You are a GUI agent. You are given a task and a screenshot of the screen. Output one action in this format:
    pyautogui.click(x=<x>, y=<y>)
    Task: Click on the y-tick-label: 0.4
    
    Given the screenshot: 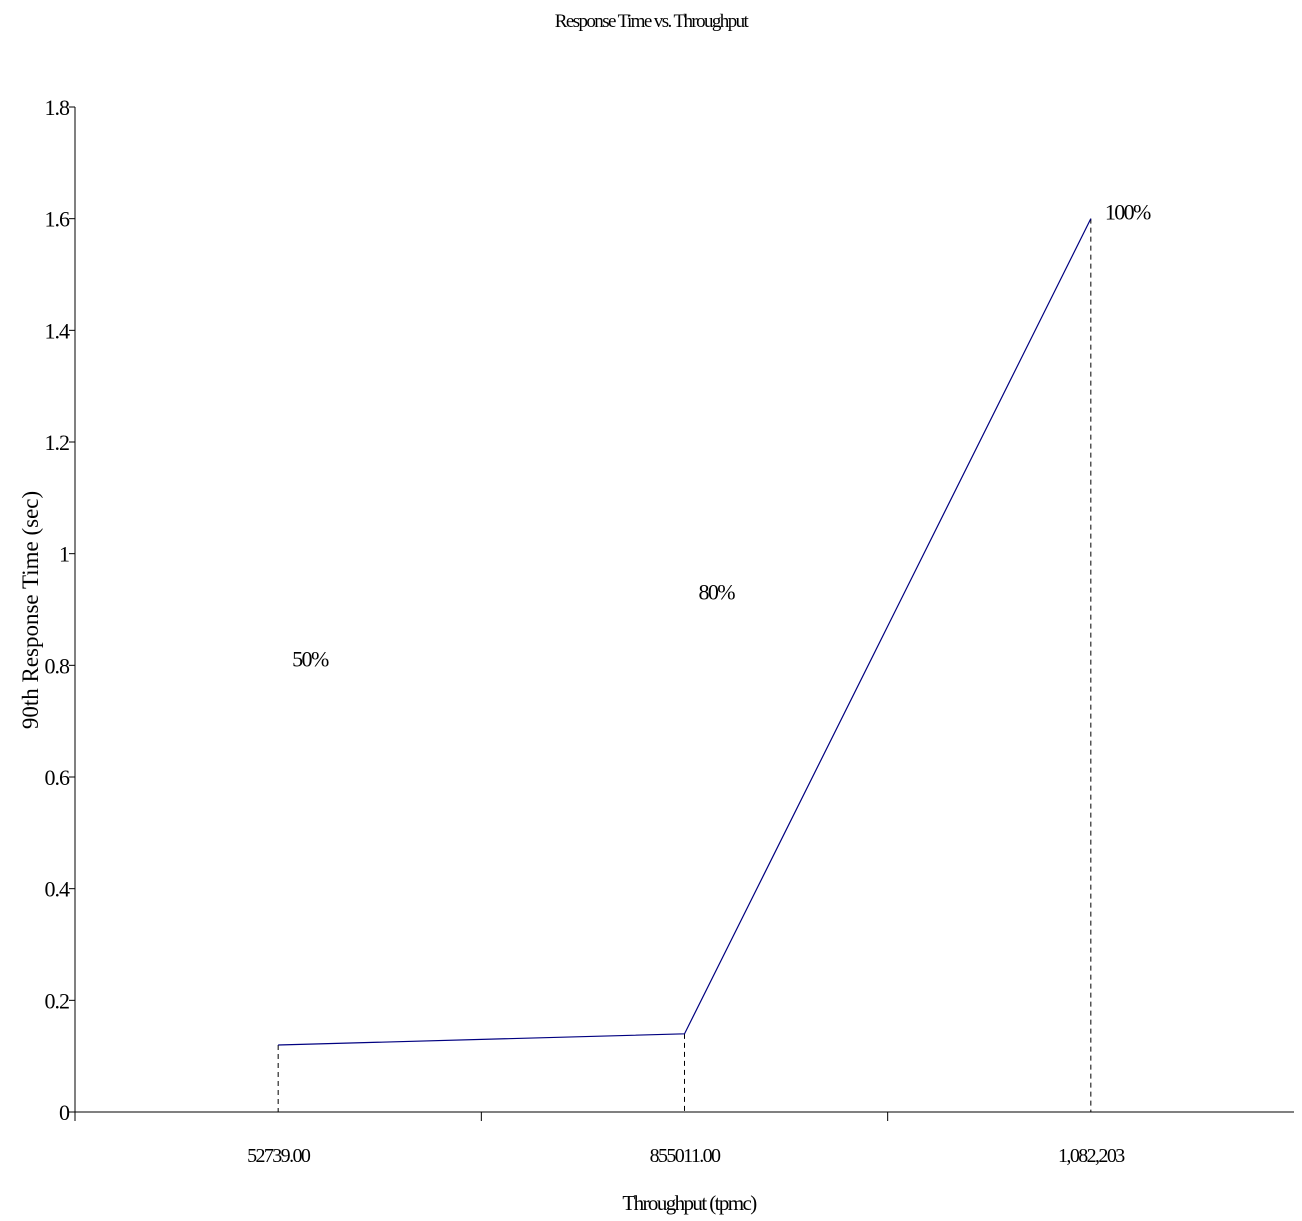 What is the action you would take?
    pyautogui.click(x=58, y=889)
    